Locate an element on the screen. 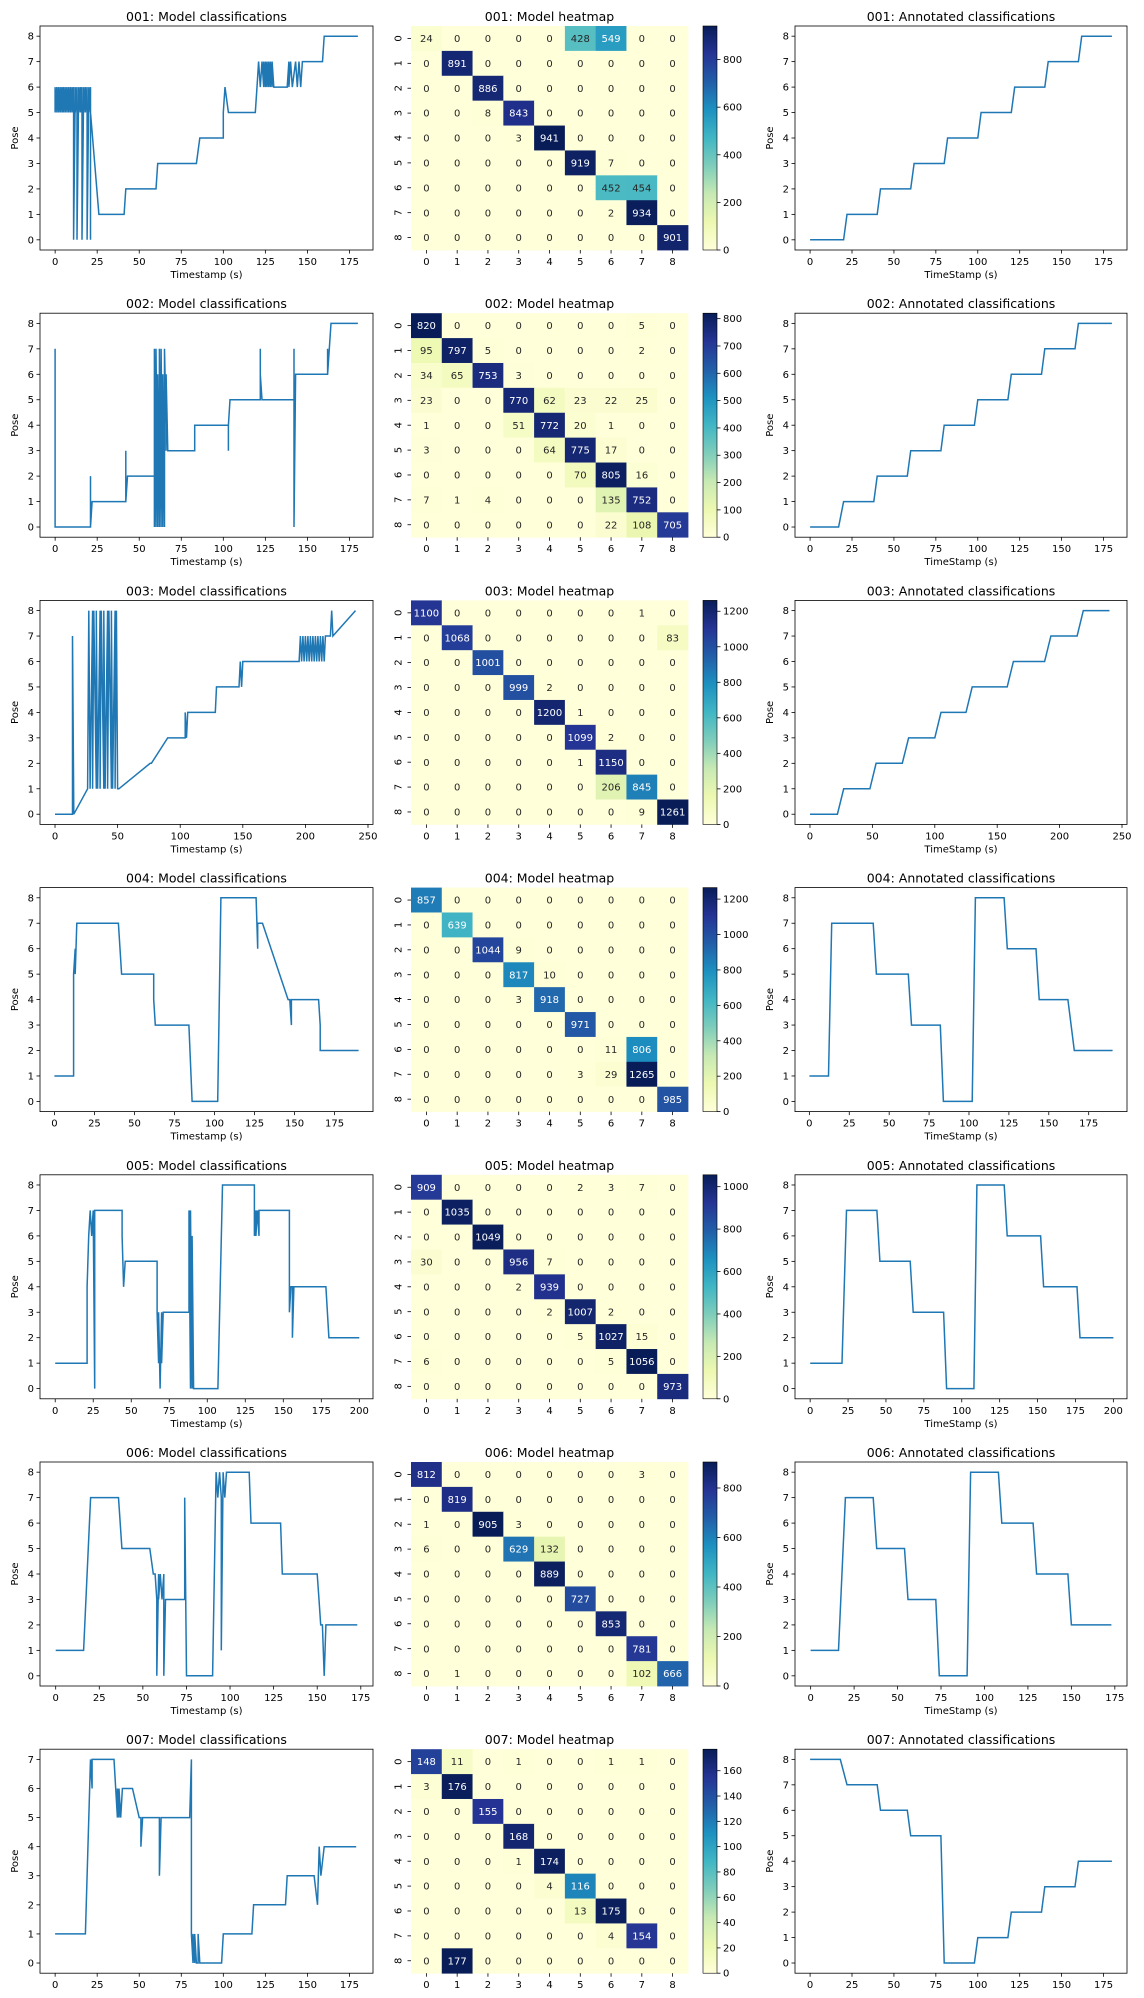 This screenshot has width=1144, height=1998. colorbar-tick-label: 100 is located at coordinates (732, 510).